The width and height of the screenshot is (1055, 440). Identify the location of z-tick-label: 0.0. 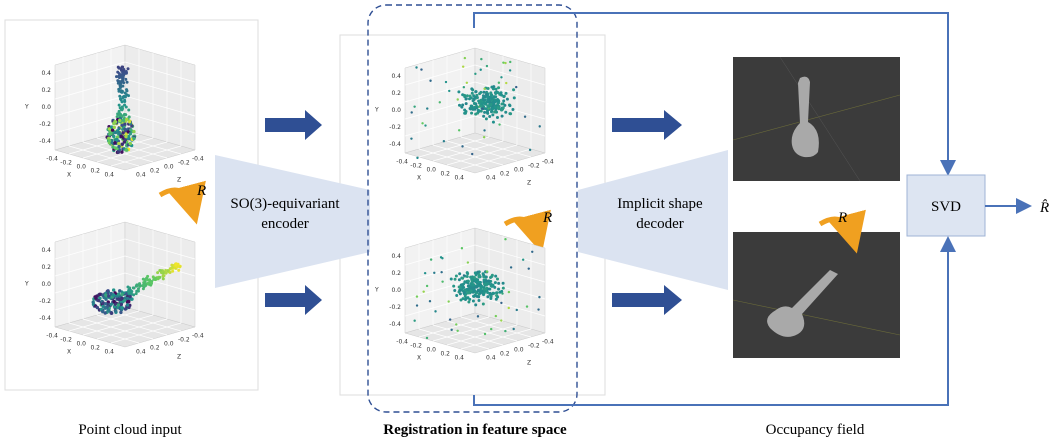
(169, 344).